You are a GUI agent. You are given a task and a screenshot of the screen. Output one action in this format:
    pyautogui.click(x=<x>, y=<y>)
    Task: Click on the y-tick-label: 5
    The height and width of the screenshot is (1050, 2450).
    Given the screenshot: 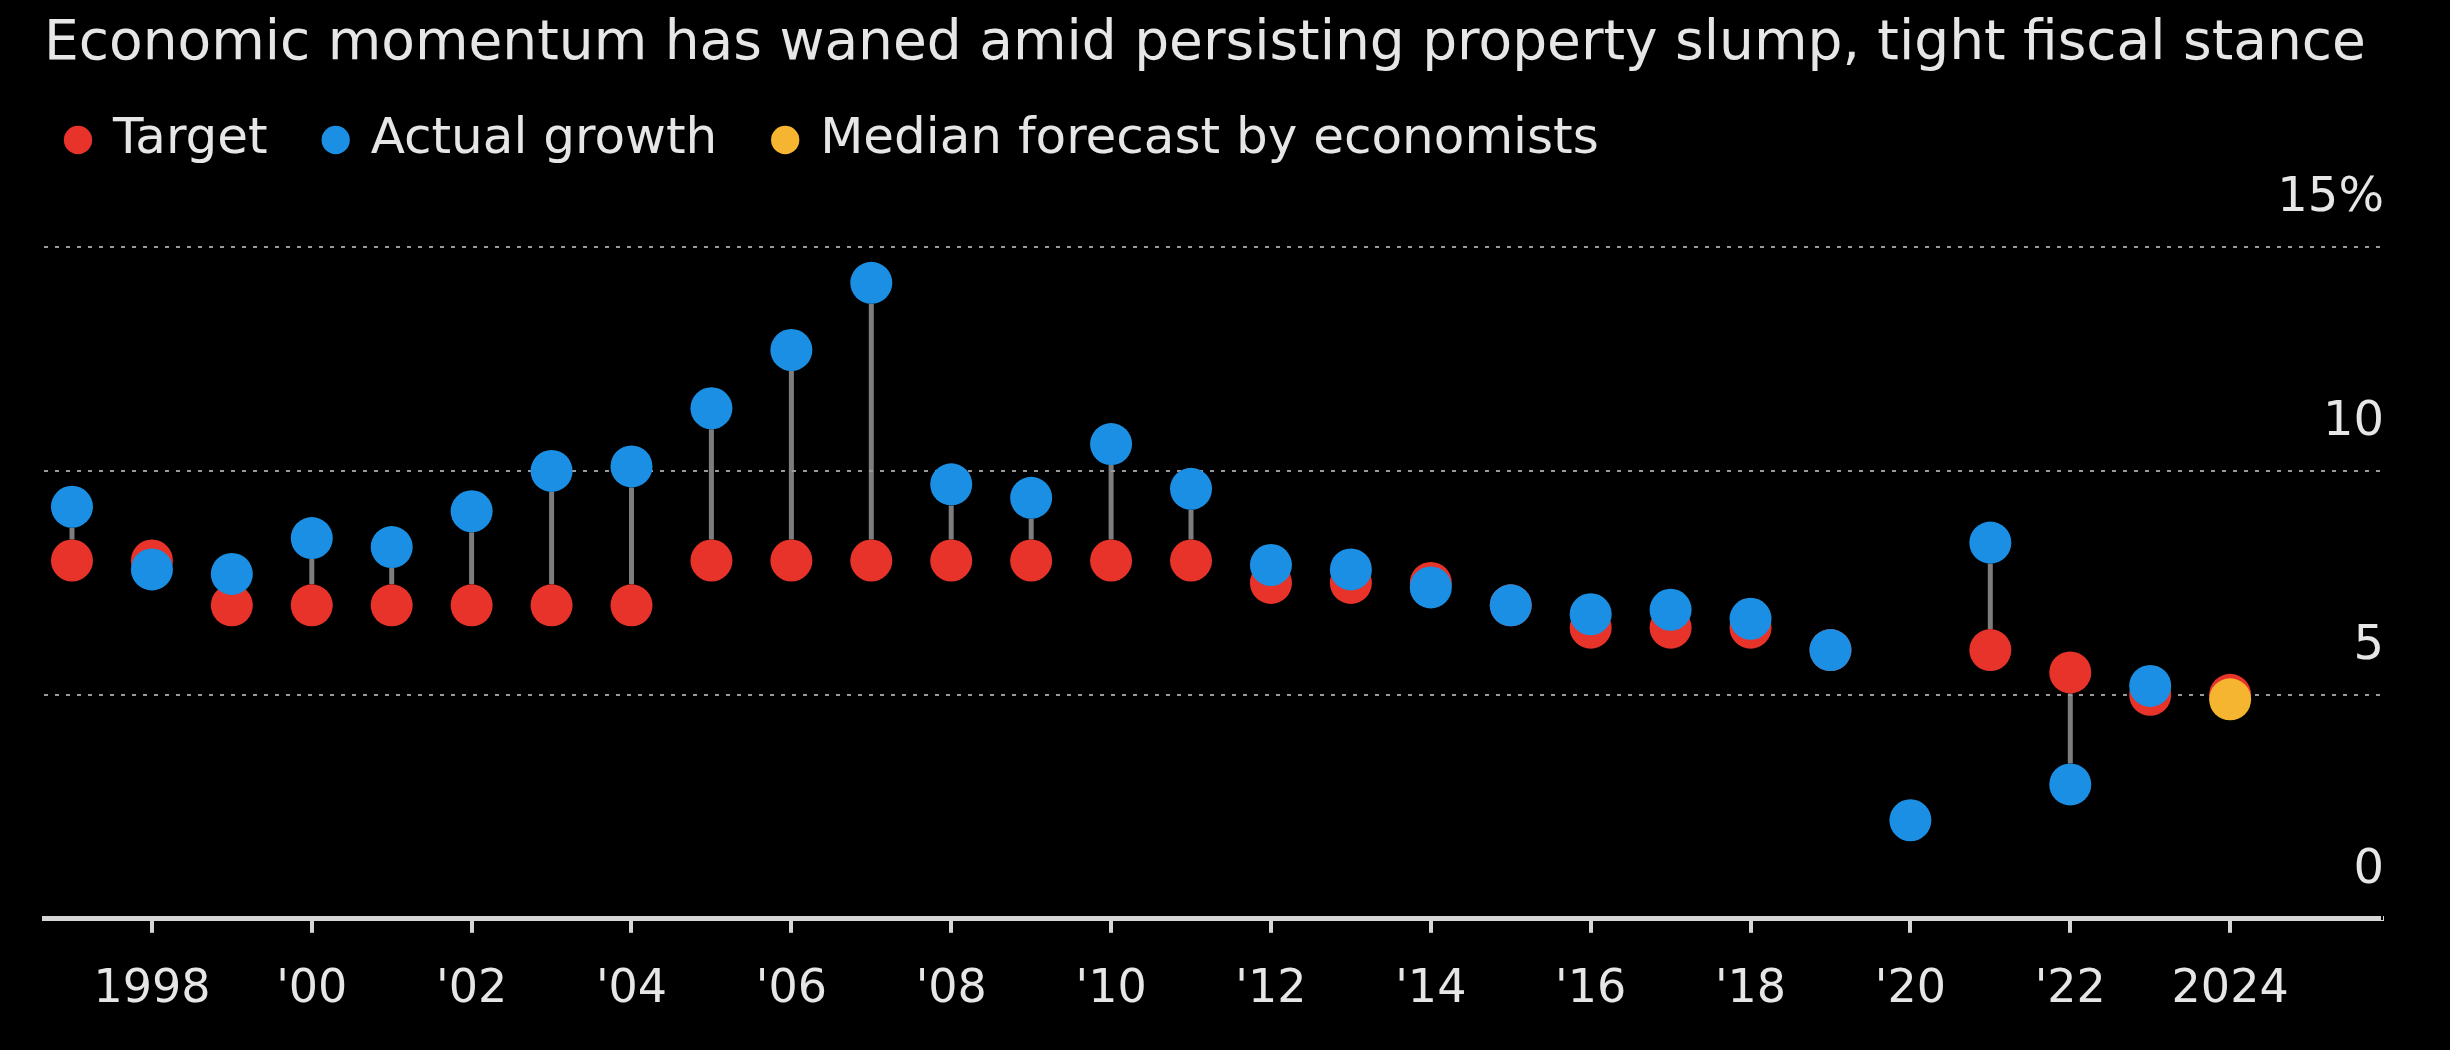 What is the action you would take?
    pyautogui.click(x=2368, y=642)
    